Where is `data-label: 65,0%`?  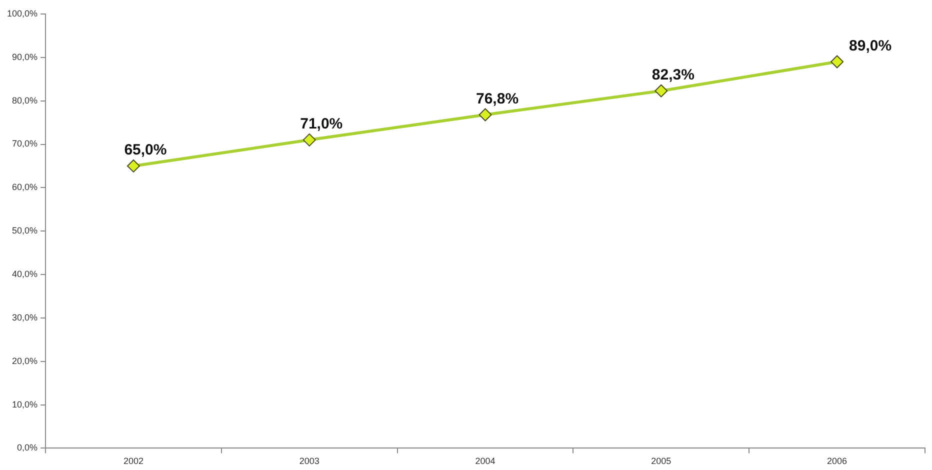 data-label: 65,0% is located at coordinates (145, 150).